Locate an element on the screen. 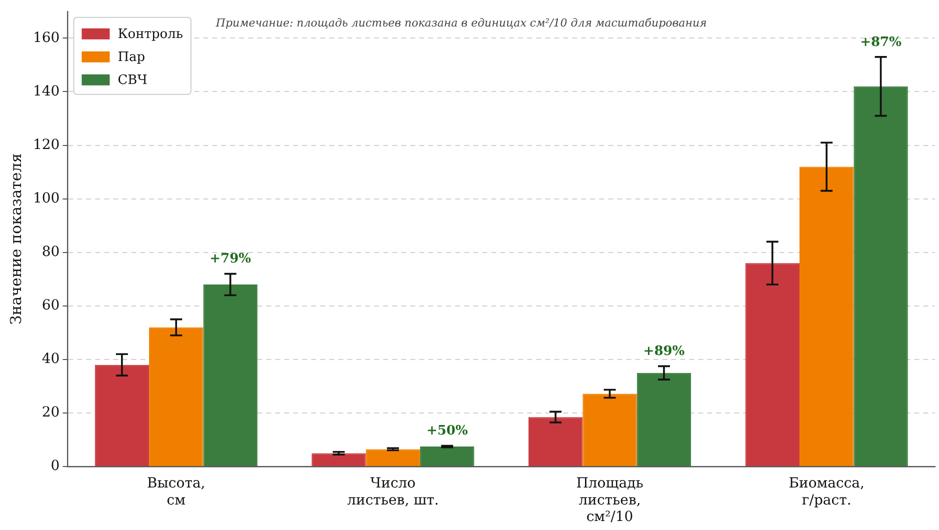  y-tick-label: 80 is located at coordinates (51, 252).